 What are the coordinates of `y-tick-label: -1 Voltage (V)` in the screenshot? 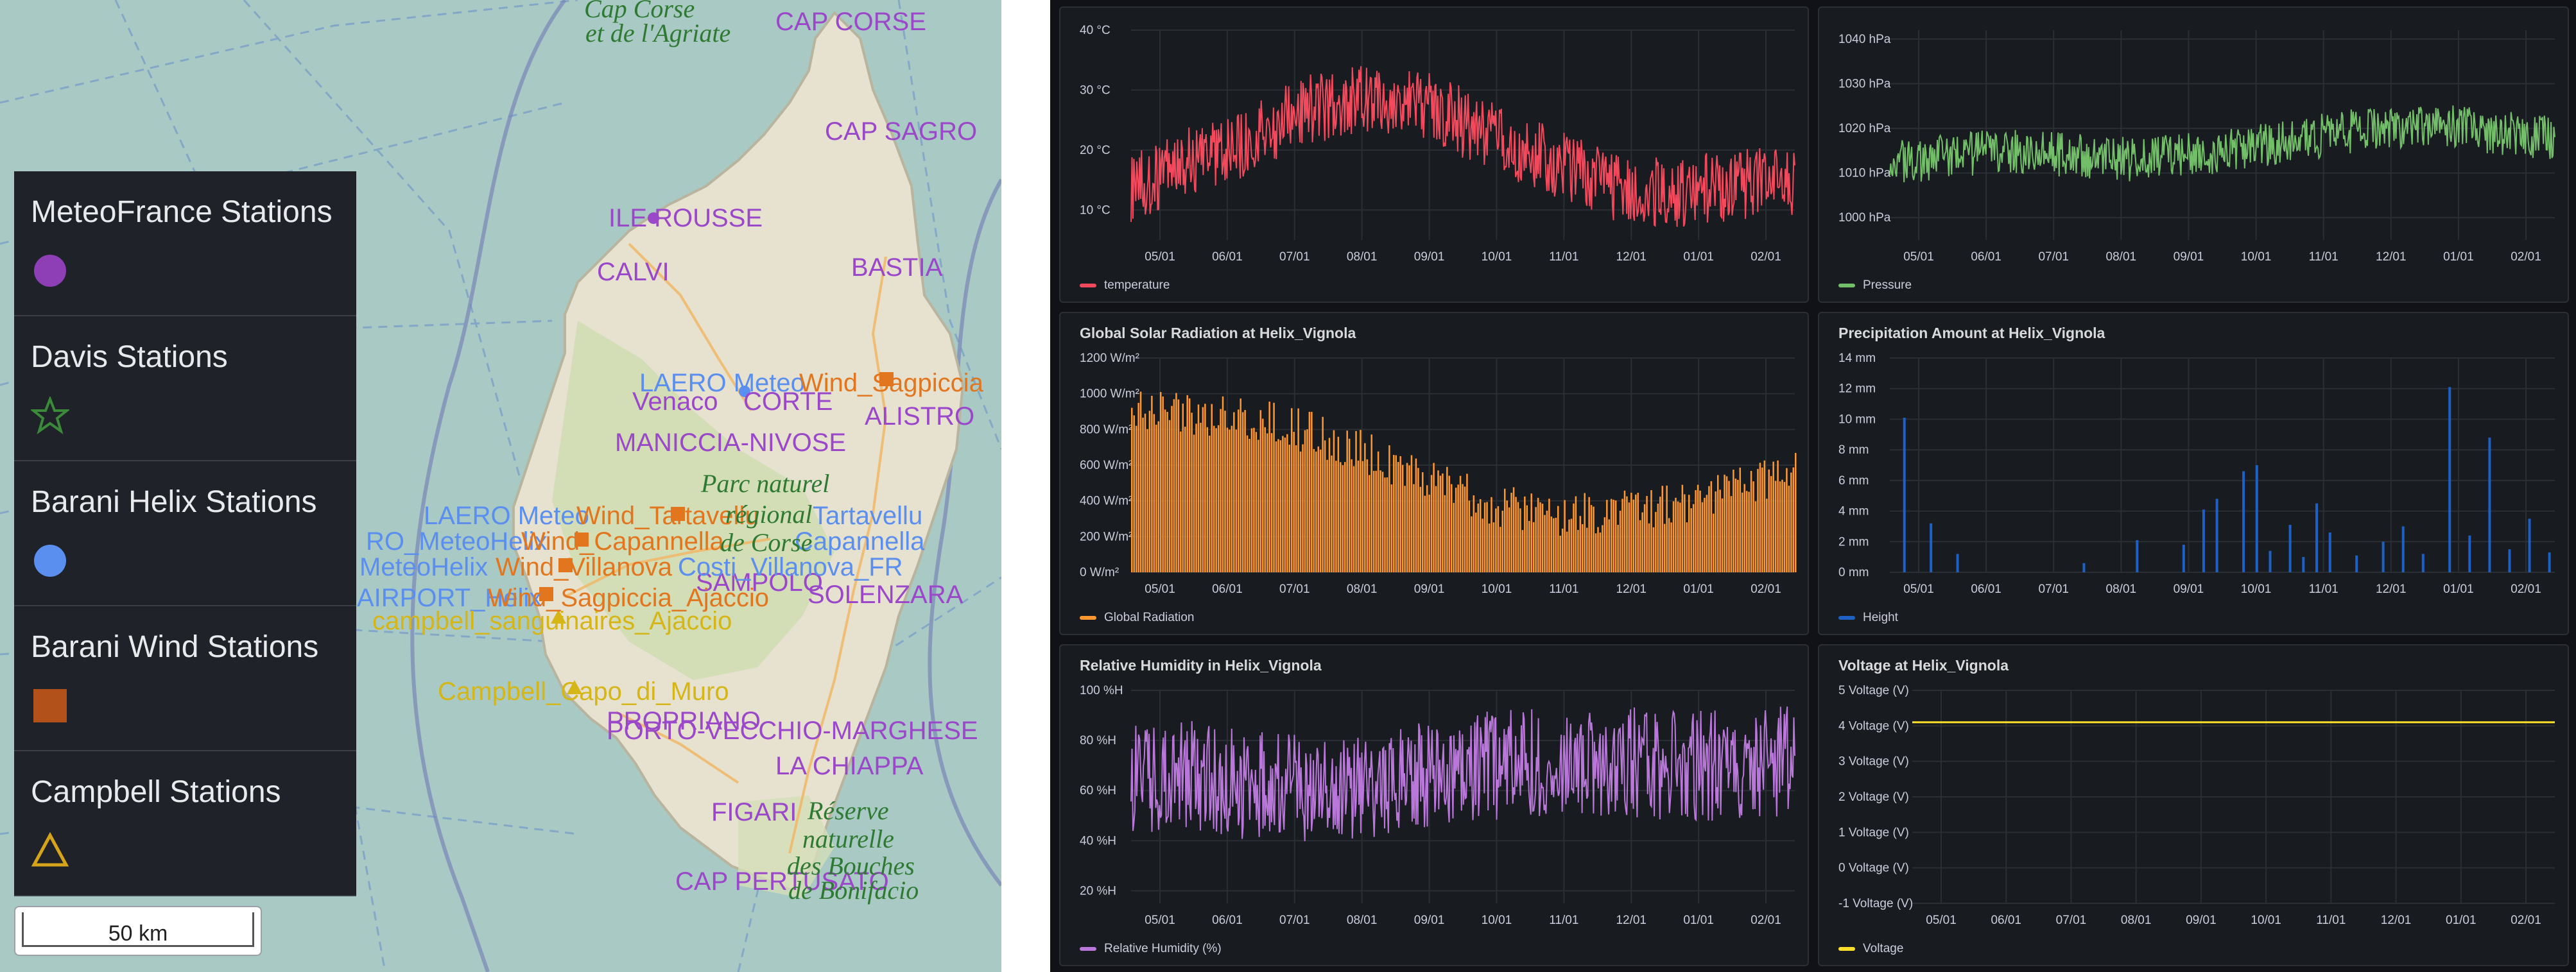 It's located at (1876, 903).